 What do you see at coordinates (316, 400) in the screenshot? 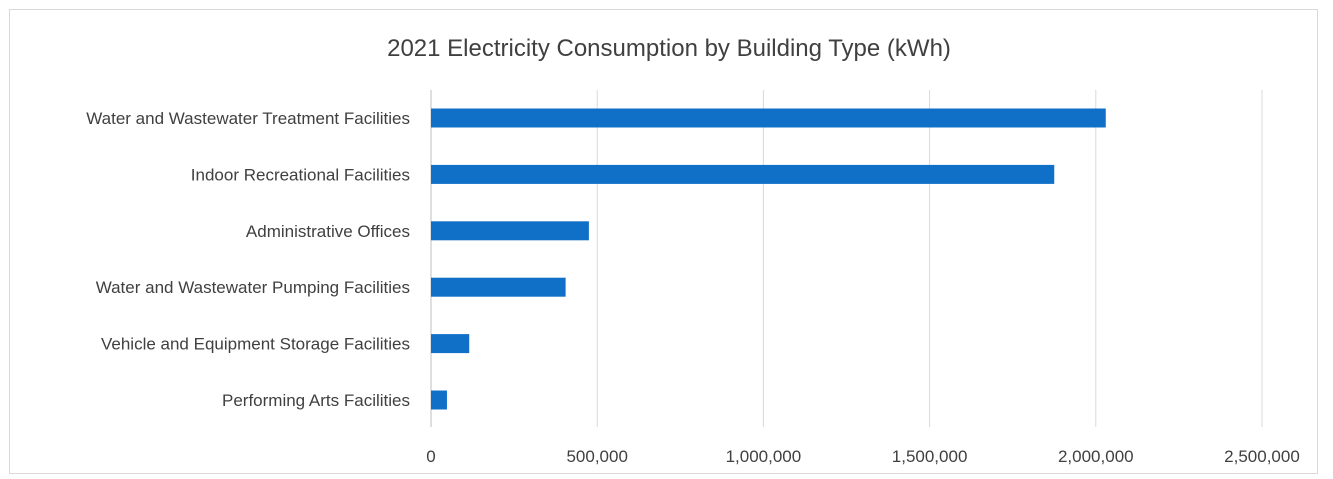
I see `category-label: Performing Arts Facilities` at bounding box center [316, 400].